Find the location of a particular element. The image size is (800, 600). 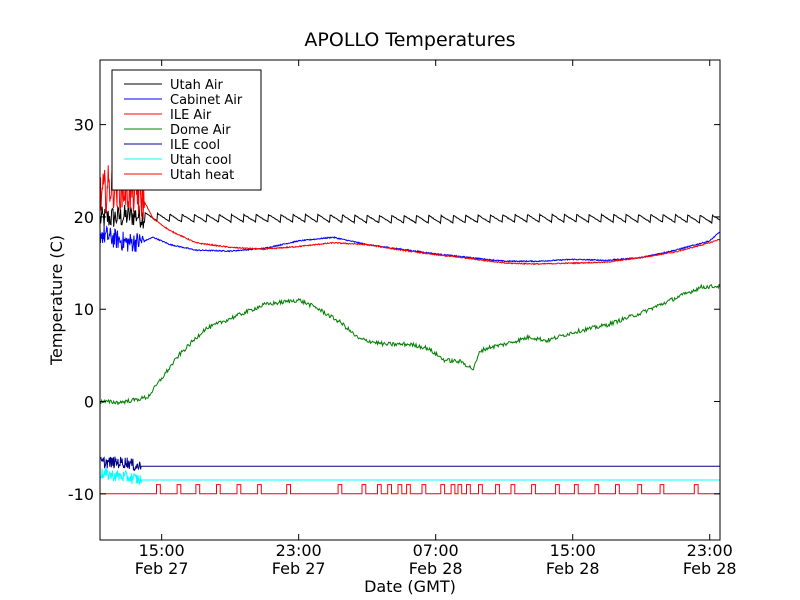

y-tick-label: 0 is located at coordinates (89, 402).